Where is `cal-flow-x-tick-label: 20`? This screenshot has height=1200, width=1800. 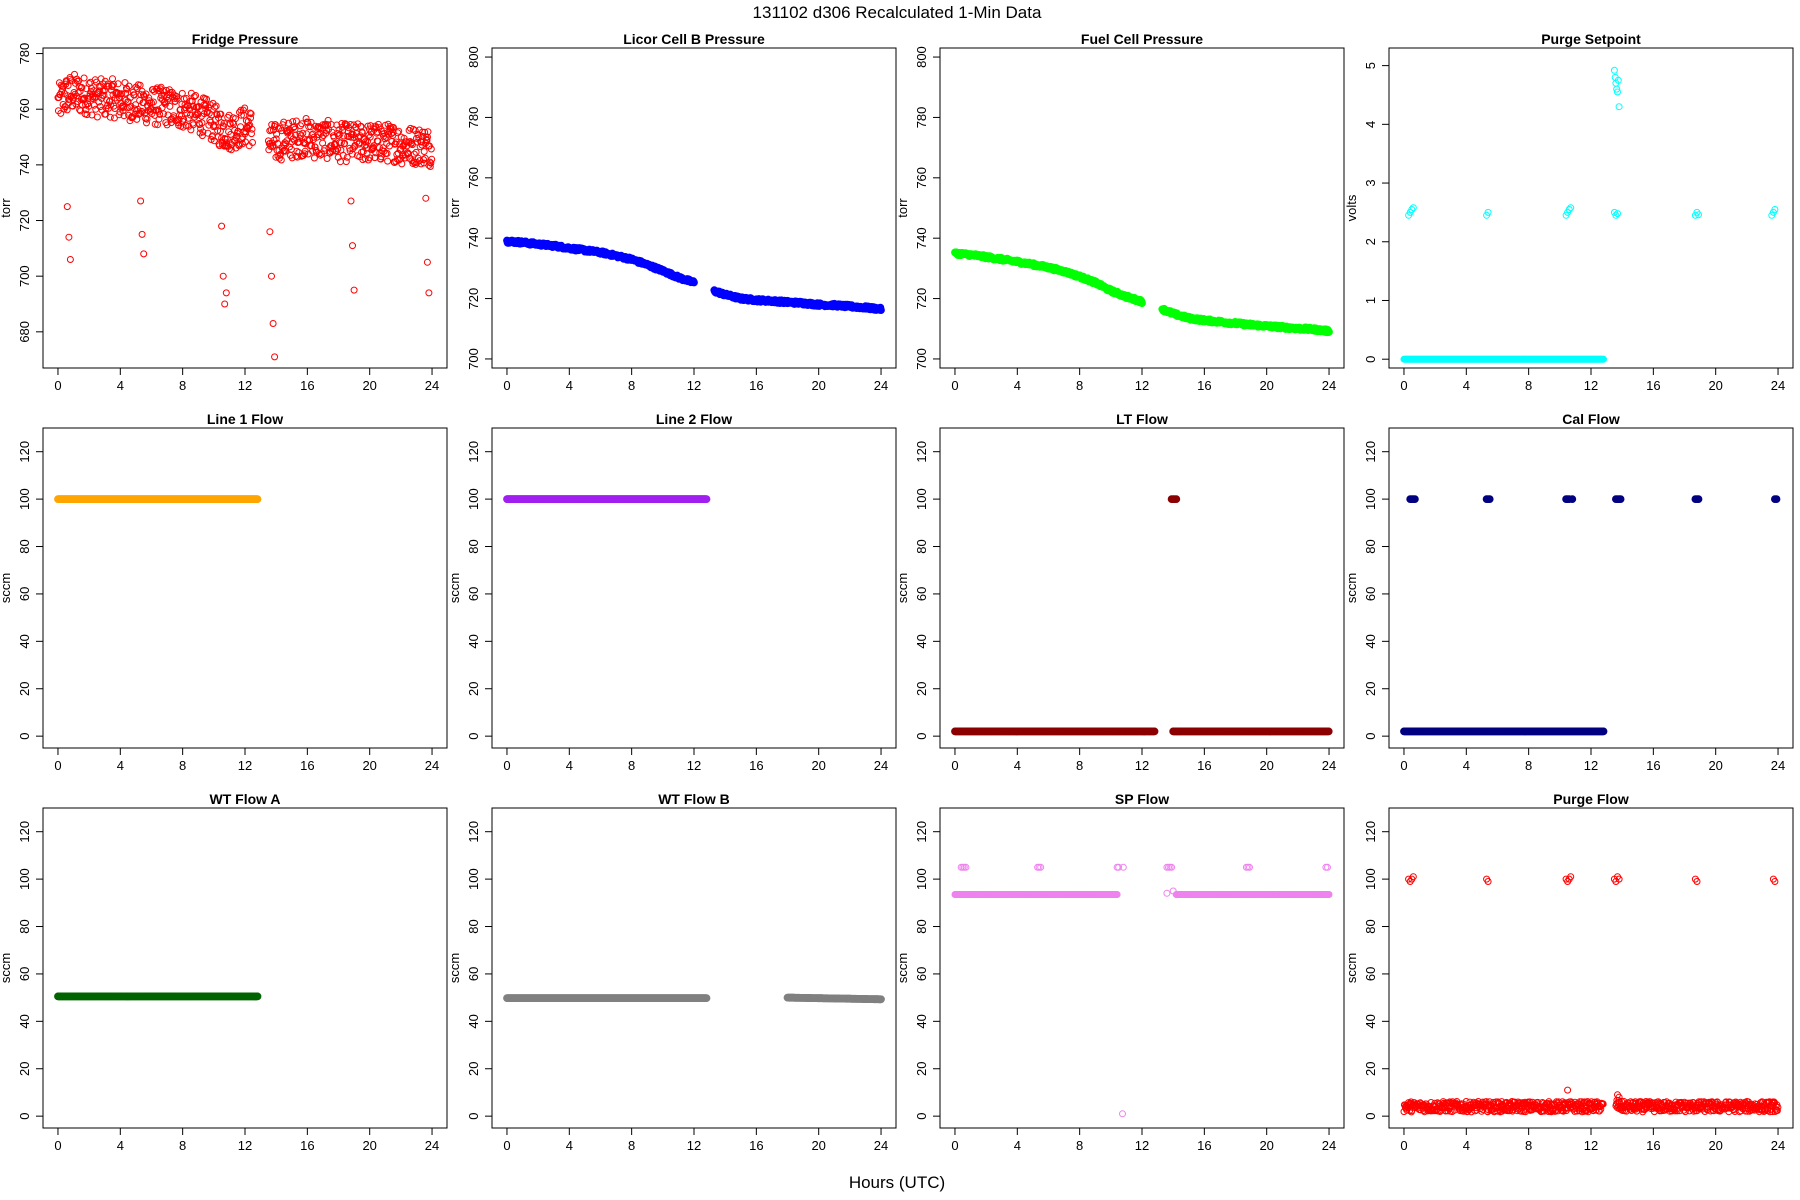 cal-flow-x-tick-label: 20 is located at coordinates (1715, 765).